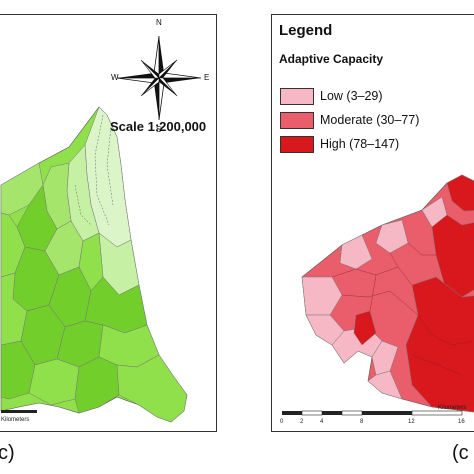  What do you see at coordinates (452, 408) in the screenshot?
I see `right-scalebar-unit: Kilometers` at bounding box center [452, 408].